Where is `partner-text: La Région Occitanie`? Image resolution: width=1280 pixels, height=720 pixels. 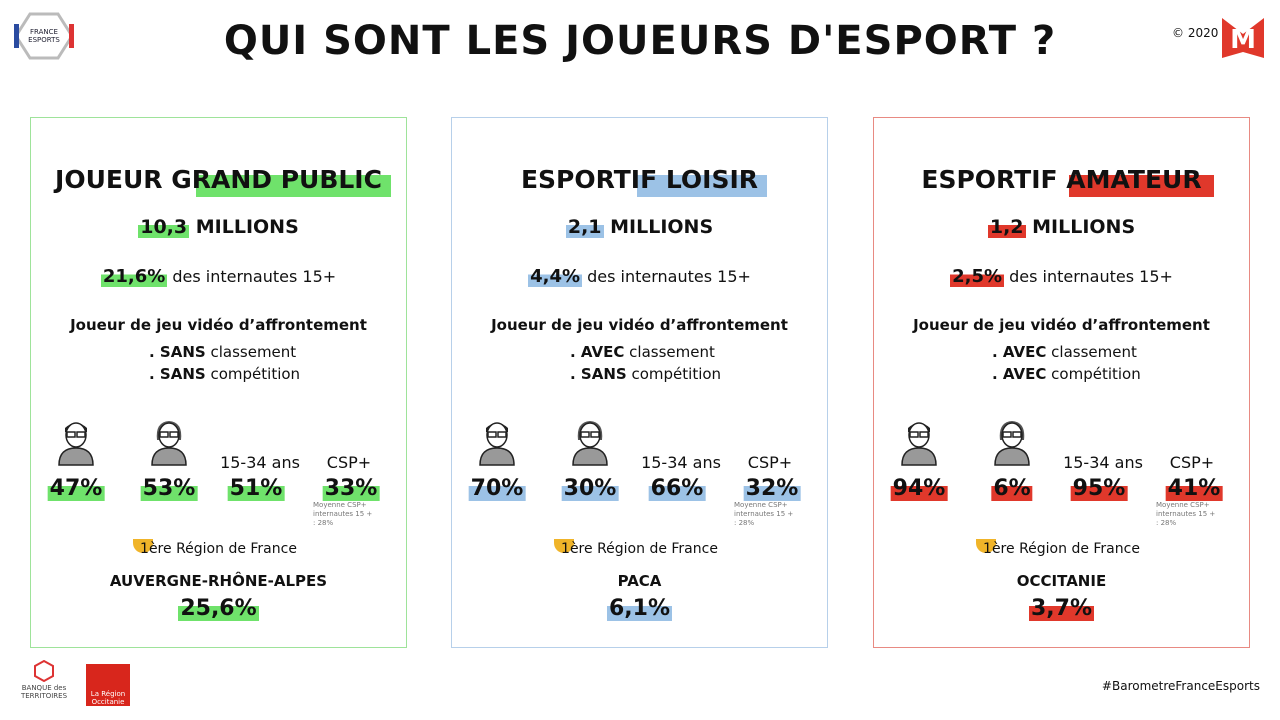 partner-text: La Région Occitanie is located at coordinates (108, 698).